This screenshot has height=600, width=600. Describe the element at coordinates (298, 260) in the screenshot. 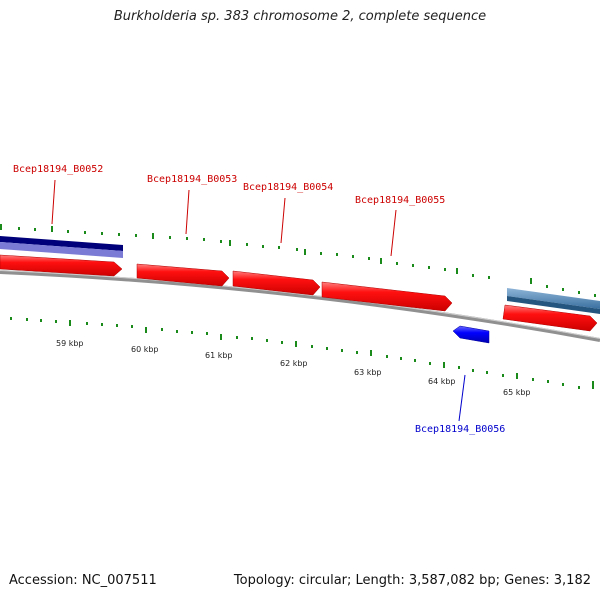

I see `forward-tick-track` at that location.